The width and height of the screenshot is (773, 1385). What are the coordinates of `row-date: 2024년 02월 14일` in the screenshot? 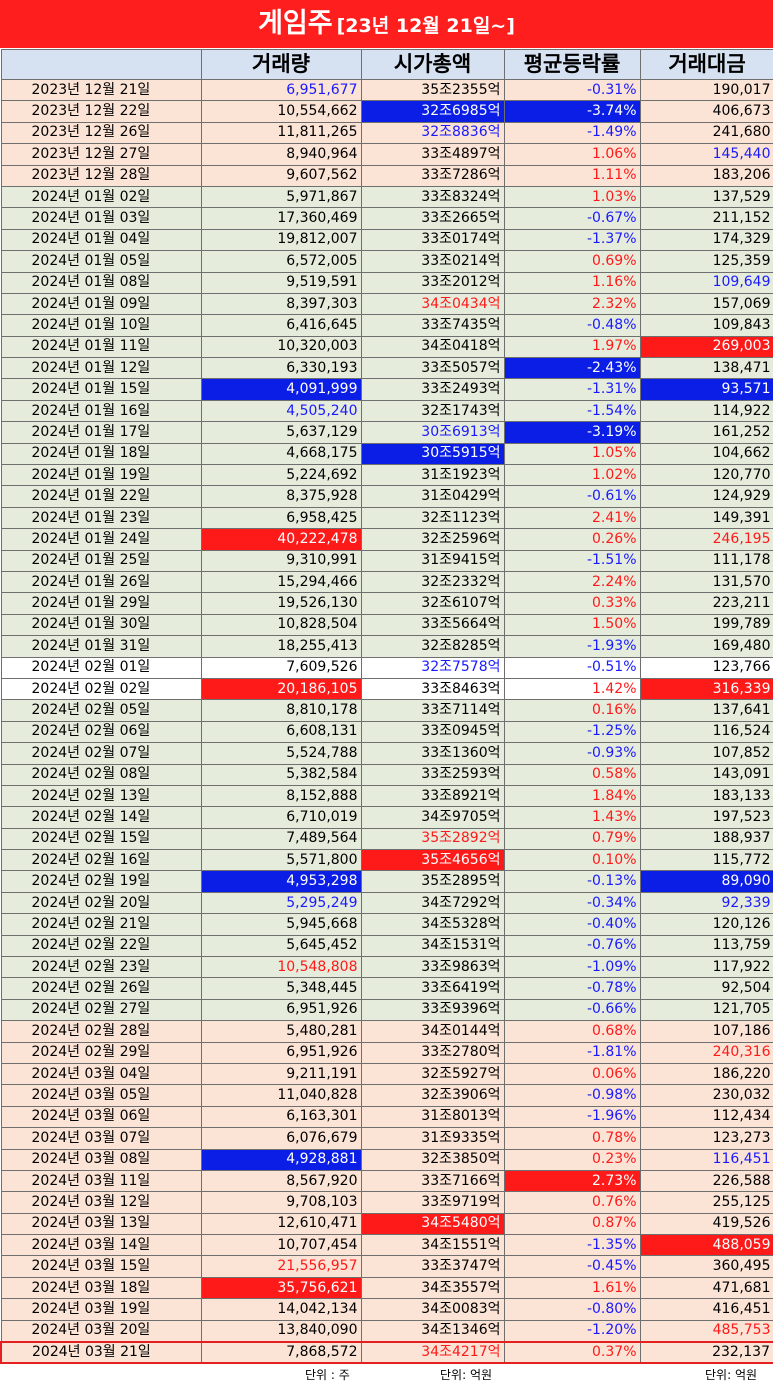 It's located at (101, 817).